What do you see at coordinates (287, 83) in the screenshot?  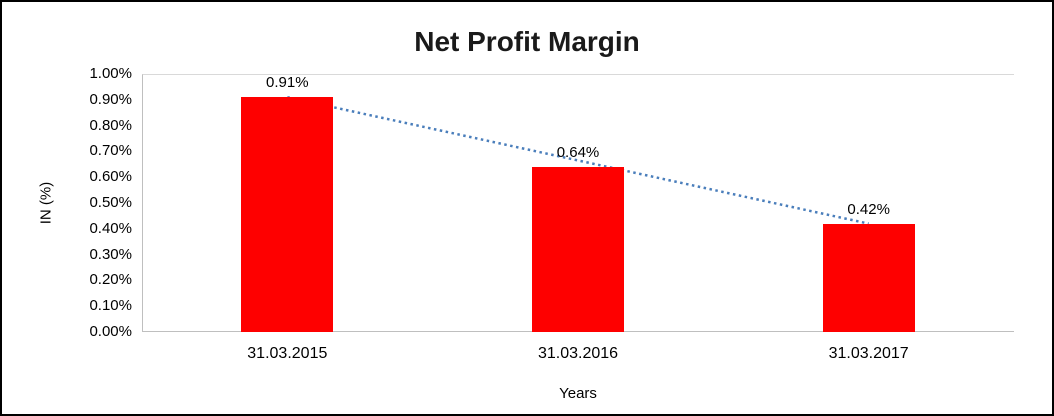 I see `bar-value-label: 0.91%` at bounding box center [287, 83].